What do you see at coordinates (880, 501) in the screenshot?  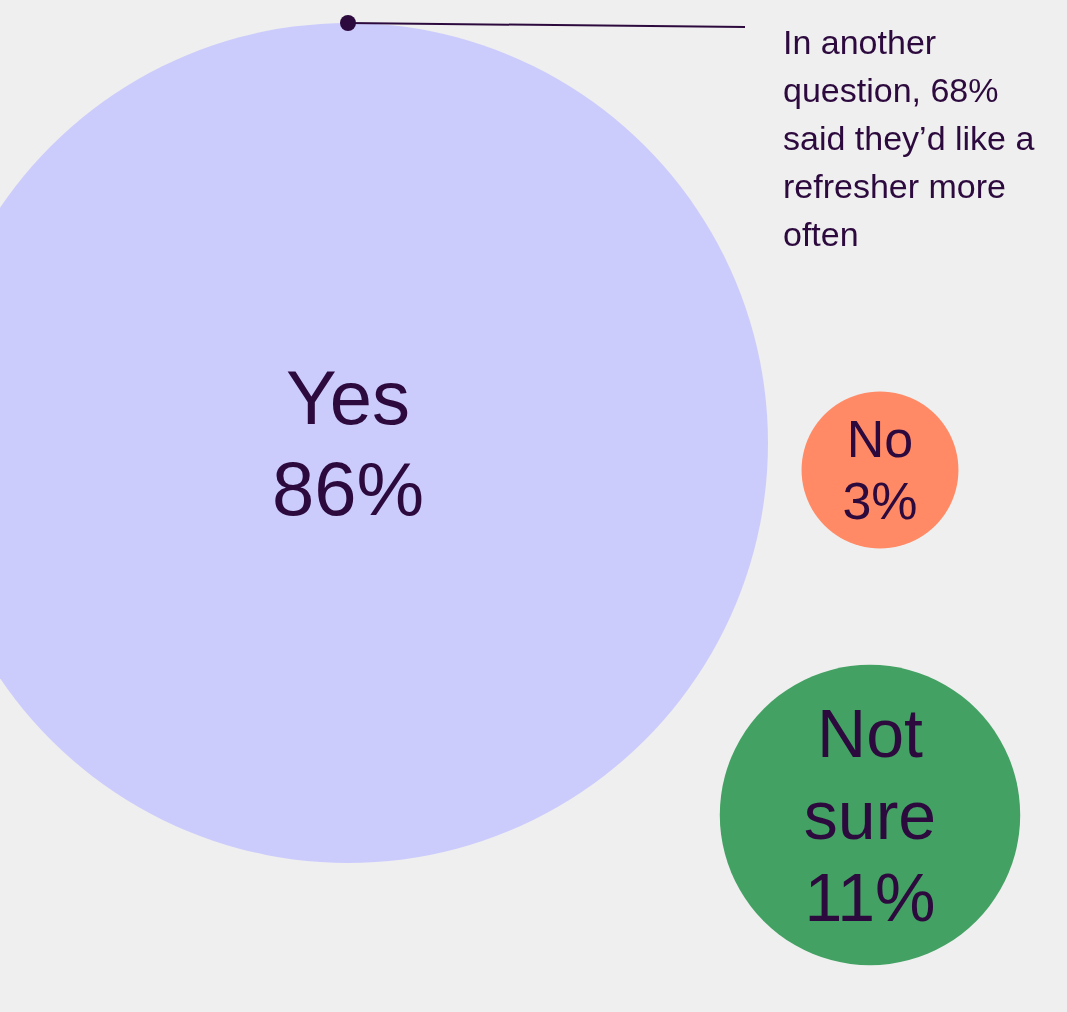 I see `data-label: 3%` at bounding box center [880, 501].